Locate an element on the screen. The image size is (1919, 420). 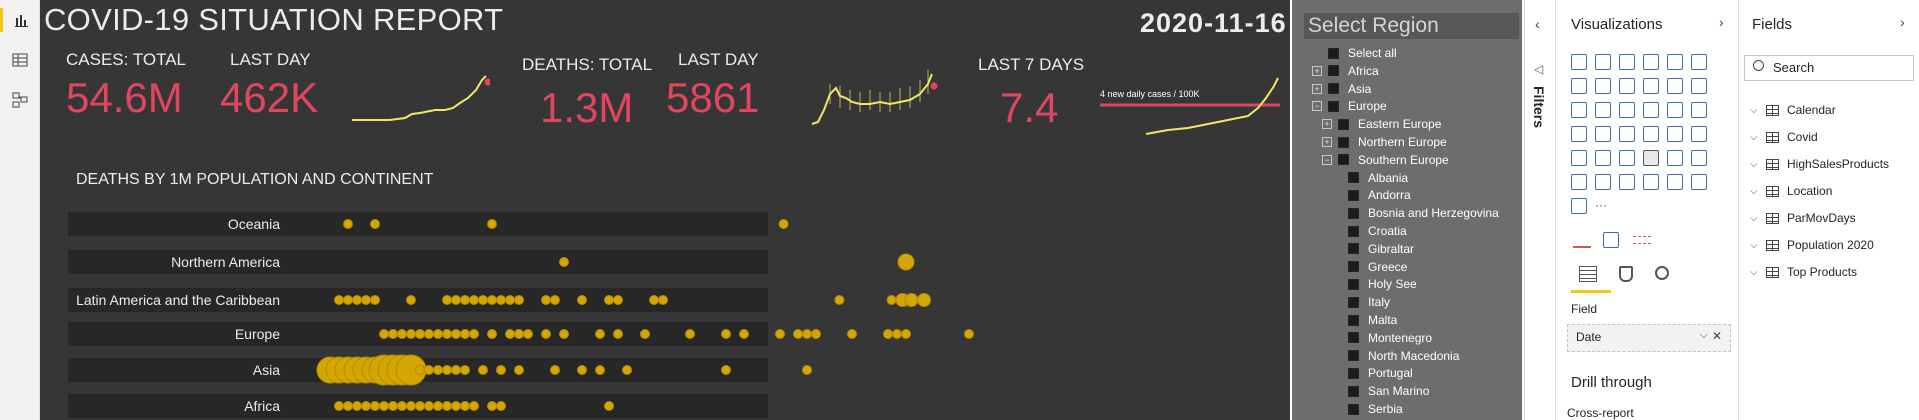
fields-tab-icon is located at coordinates (1588, 274).